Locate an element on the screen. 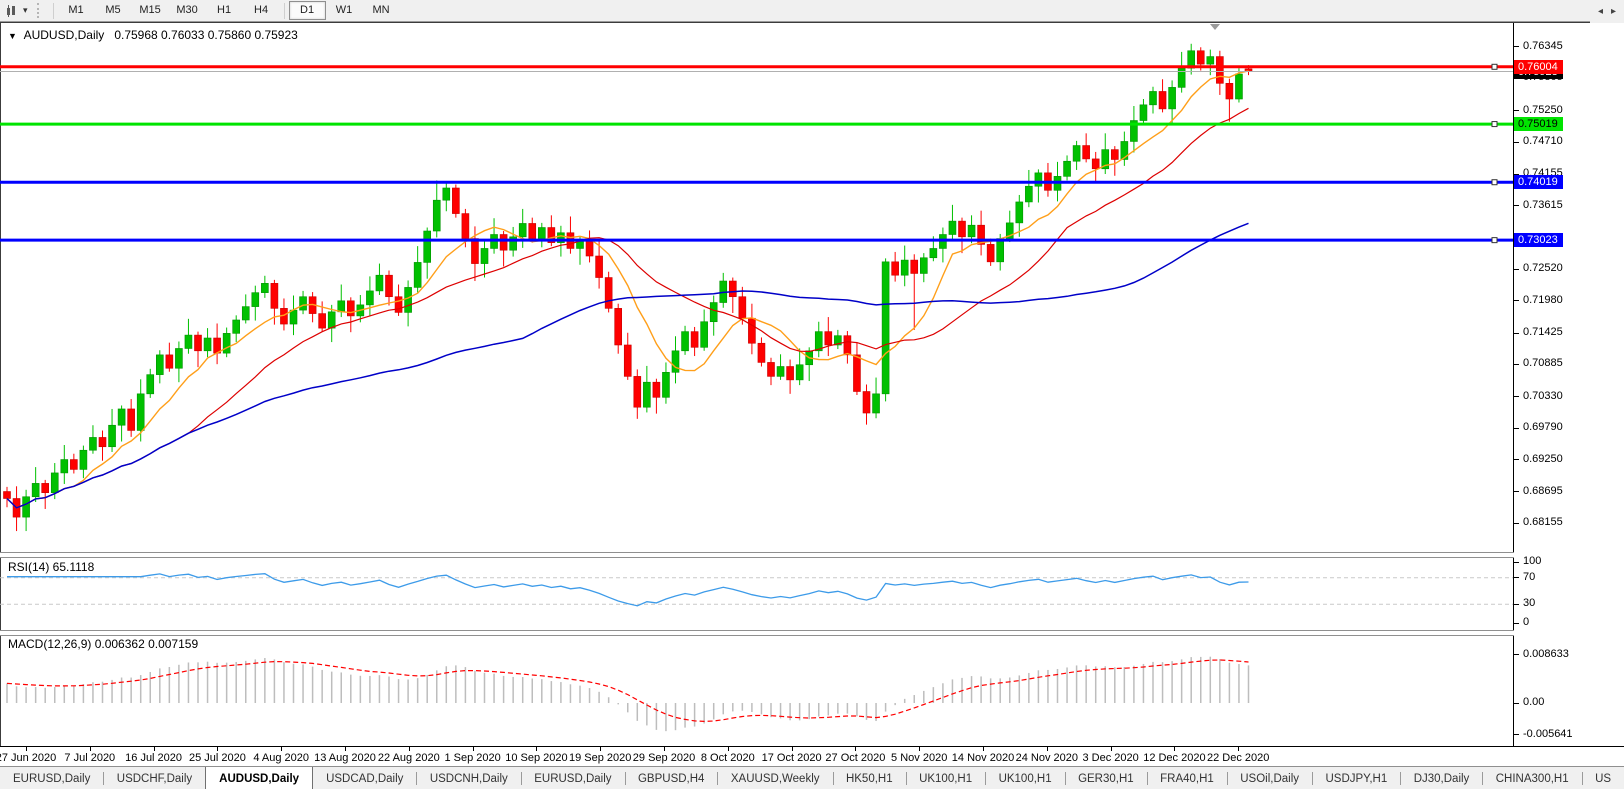 The image size is (1624, 789). line-handle-icon is located at coordinates (1494, 182).